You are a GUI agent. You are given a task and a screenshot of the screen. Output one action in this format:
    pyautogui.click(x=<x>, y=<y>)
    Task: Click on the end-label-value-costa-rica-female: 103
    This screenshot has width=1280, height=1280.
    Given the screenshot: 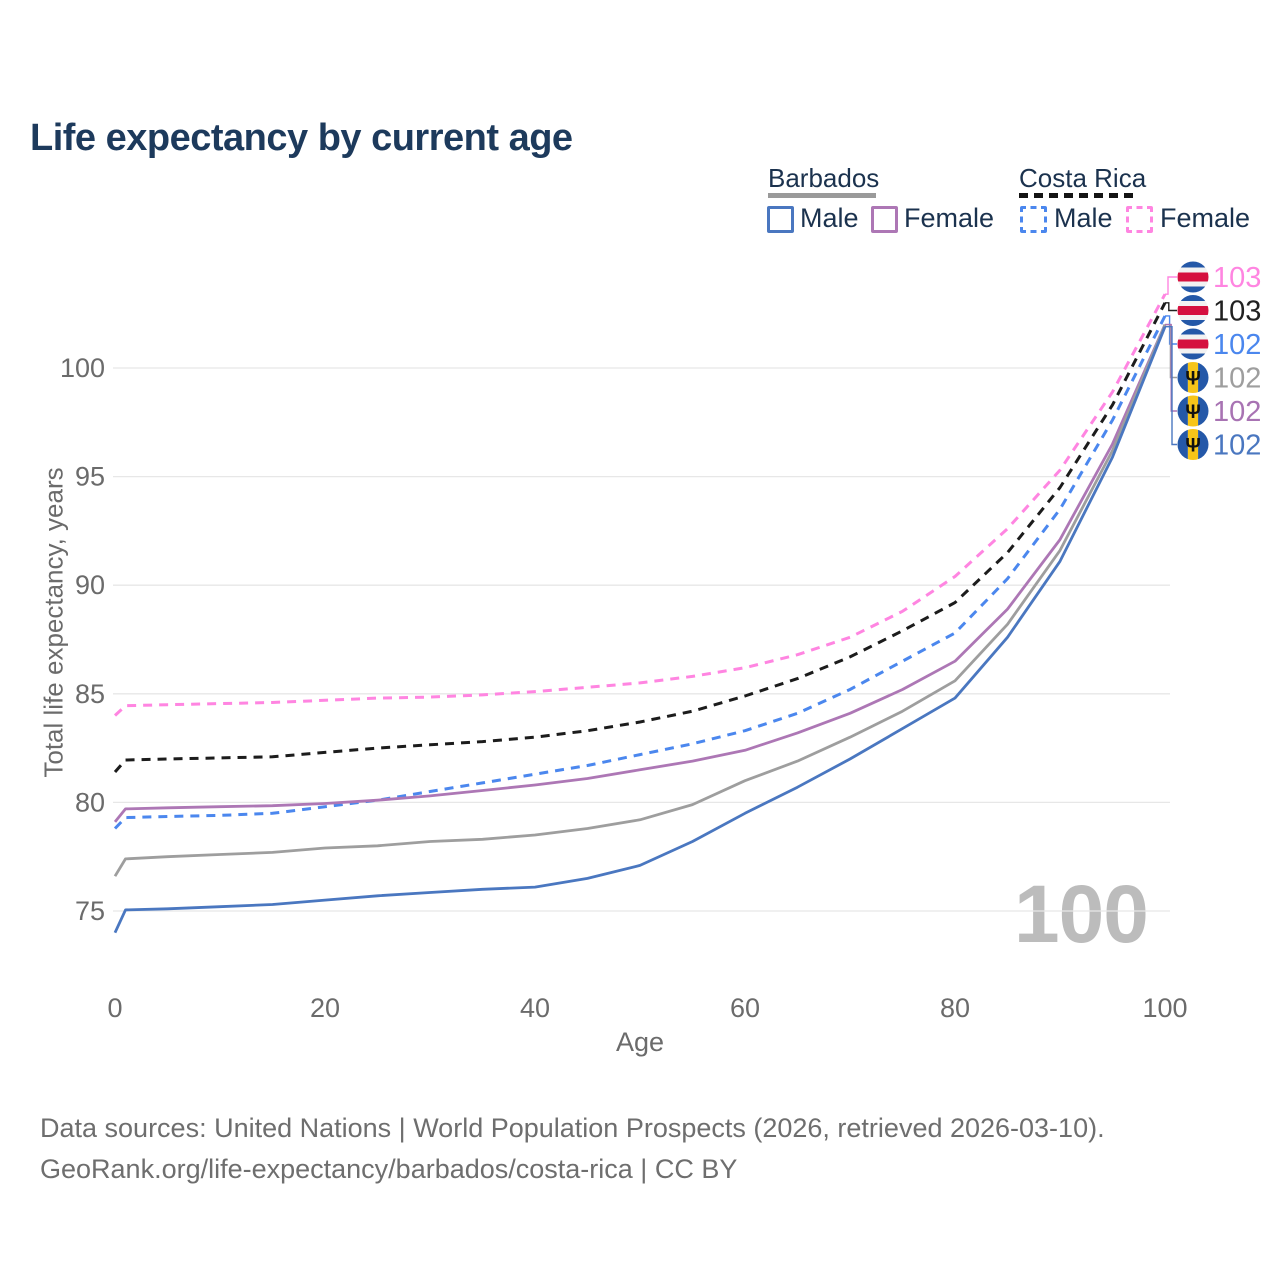 What is the action you would take?
    pyautogui.click(x=1237, y=278)
    